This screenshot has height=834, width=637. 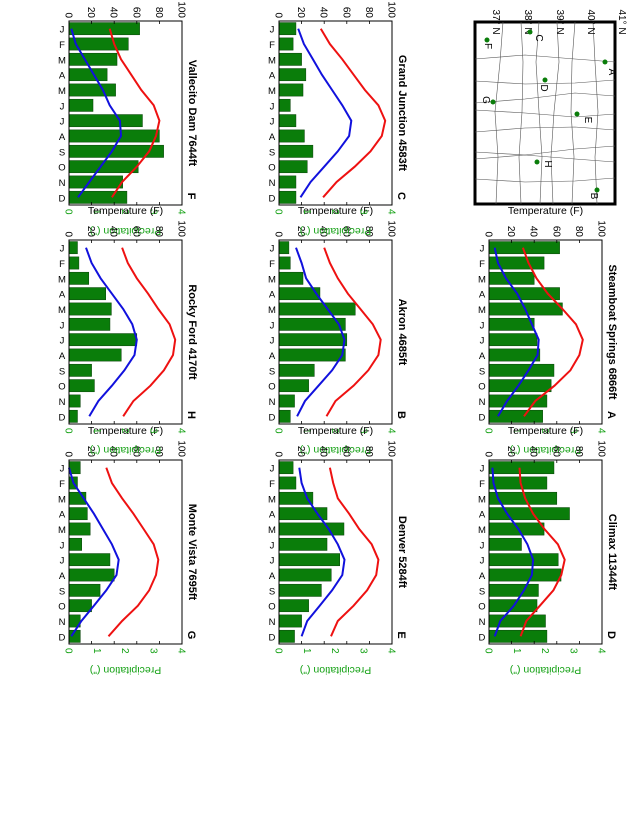 I want to click on precip-tick-label: 3, so click(x=572, y=651).